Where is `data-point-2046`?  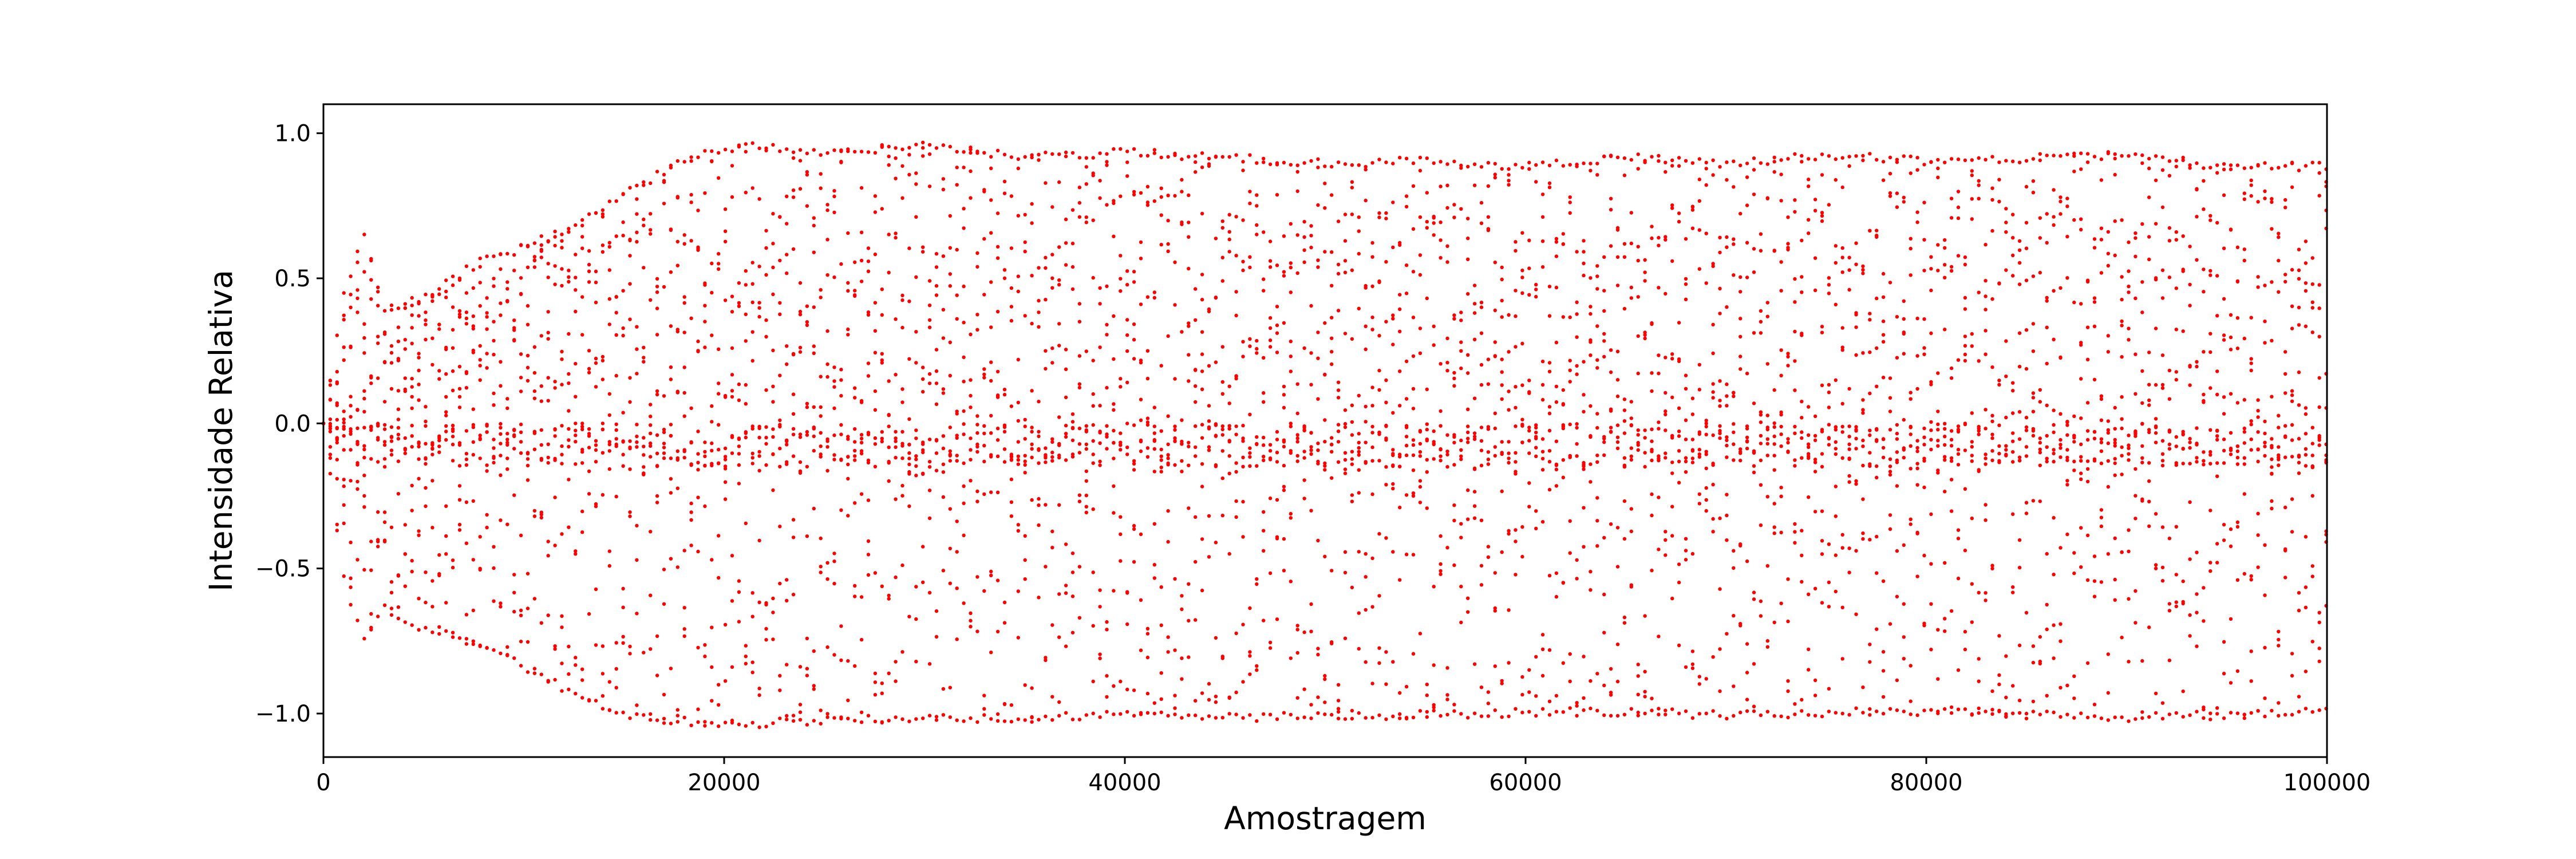
data-point-2046 is located at coordinates (1141, 399).